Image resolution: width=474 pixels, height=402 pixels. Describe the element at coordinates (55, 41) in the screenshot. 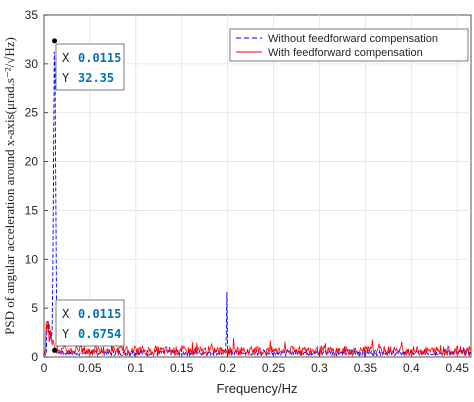

I see `datatip-peak-marker` at that location.